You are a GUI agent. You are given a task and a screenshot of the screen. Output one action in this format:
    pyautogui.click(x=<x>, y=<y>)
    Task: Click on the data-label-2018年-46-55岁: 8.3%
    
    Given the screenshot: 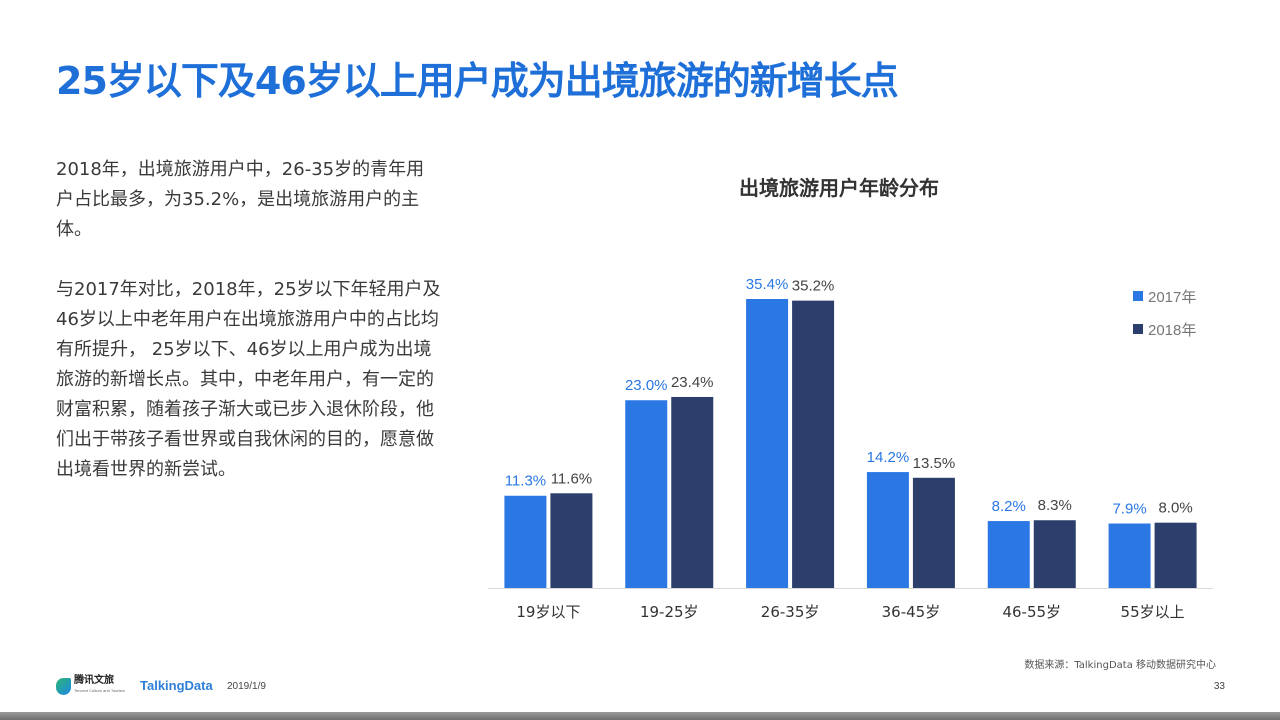 What is the action you would take?
    pyautogui.click(x=1055, y=505)
    